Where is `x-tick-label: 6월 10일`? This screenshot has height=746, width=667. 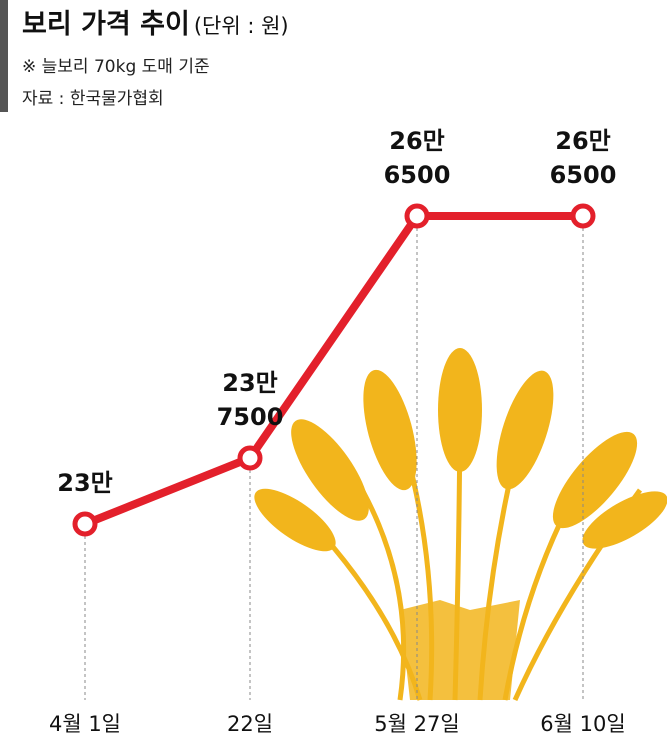 x-tick-label: 6월 10일 is located at coordinates (583, 724).